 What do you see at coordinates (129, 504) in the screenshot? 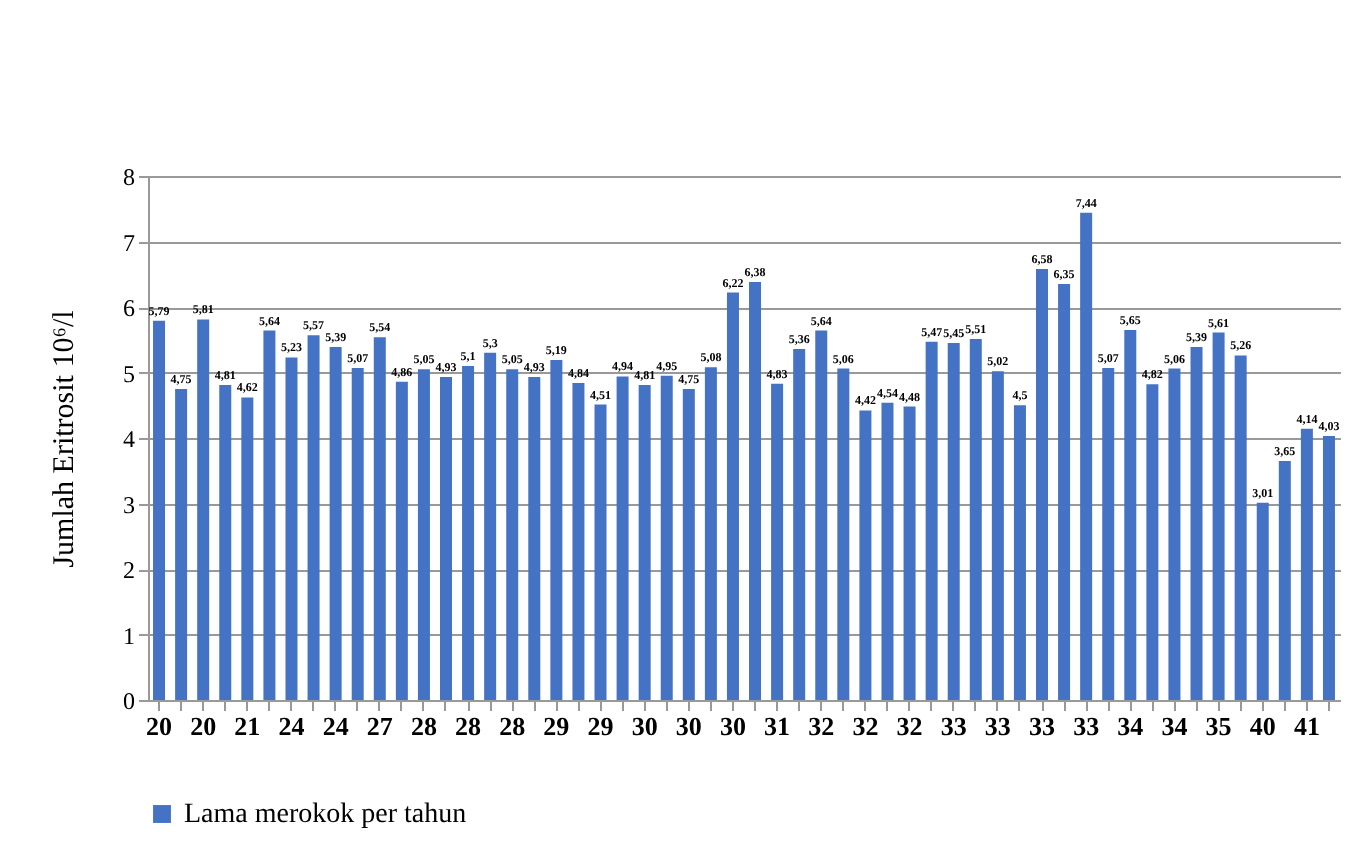
I see `y-tick-label: 3` at bounding box center [129, 504].